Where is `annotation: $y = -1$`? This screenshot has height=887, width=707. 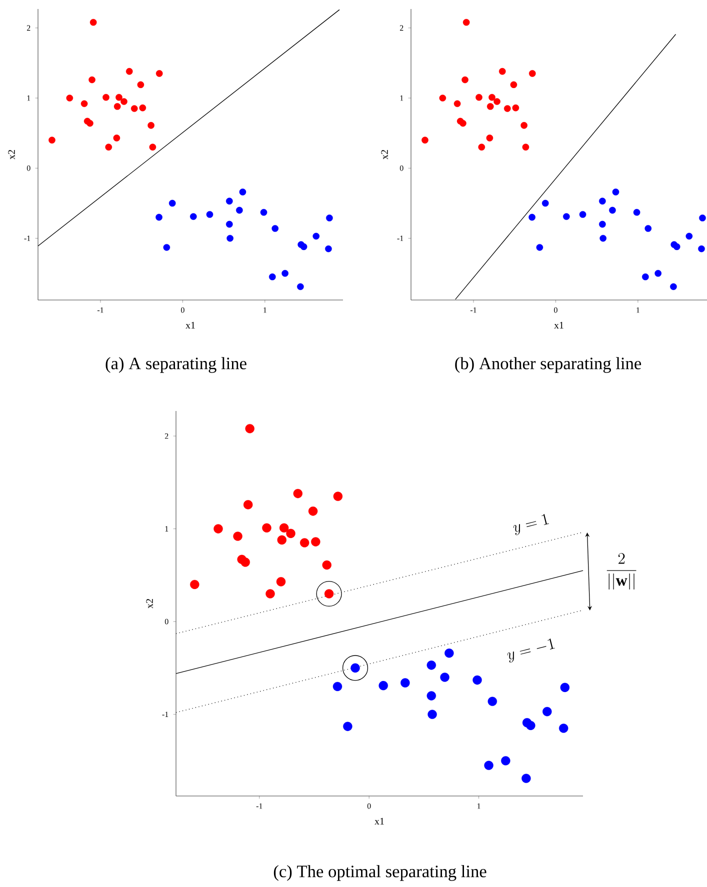
annotation: $y = -1$ is located at coordinates (531, 650).